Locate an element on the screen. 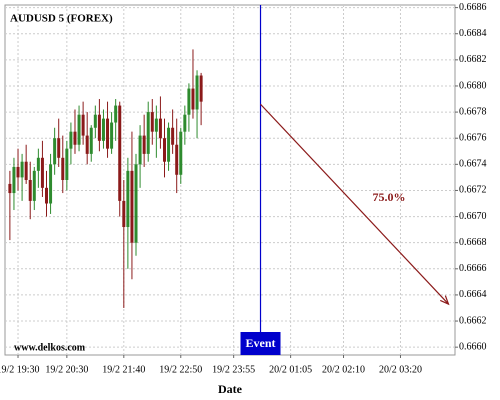 This screenshot has height=400, width=500. x-tick-label: 19/2 21:40 is located at coordinates (123, 369).